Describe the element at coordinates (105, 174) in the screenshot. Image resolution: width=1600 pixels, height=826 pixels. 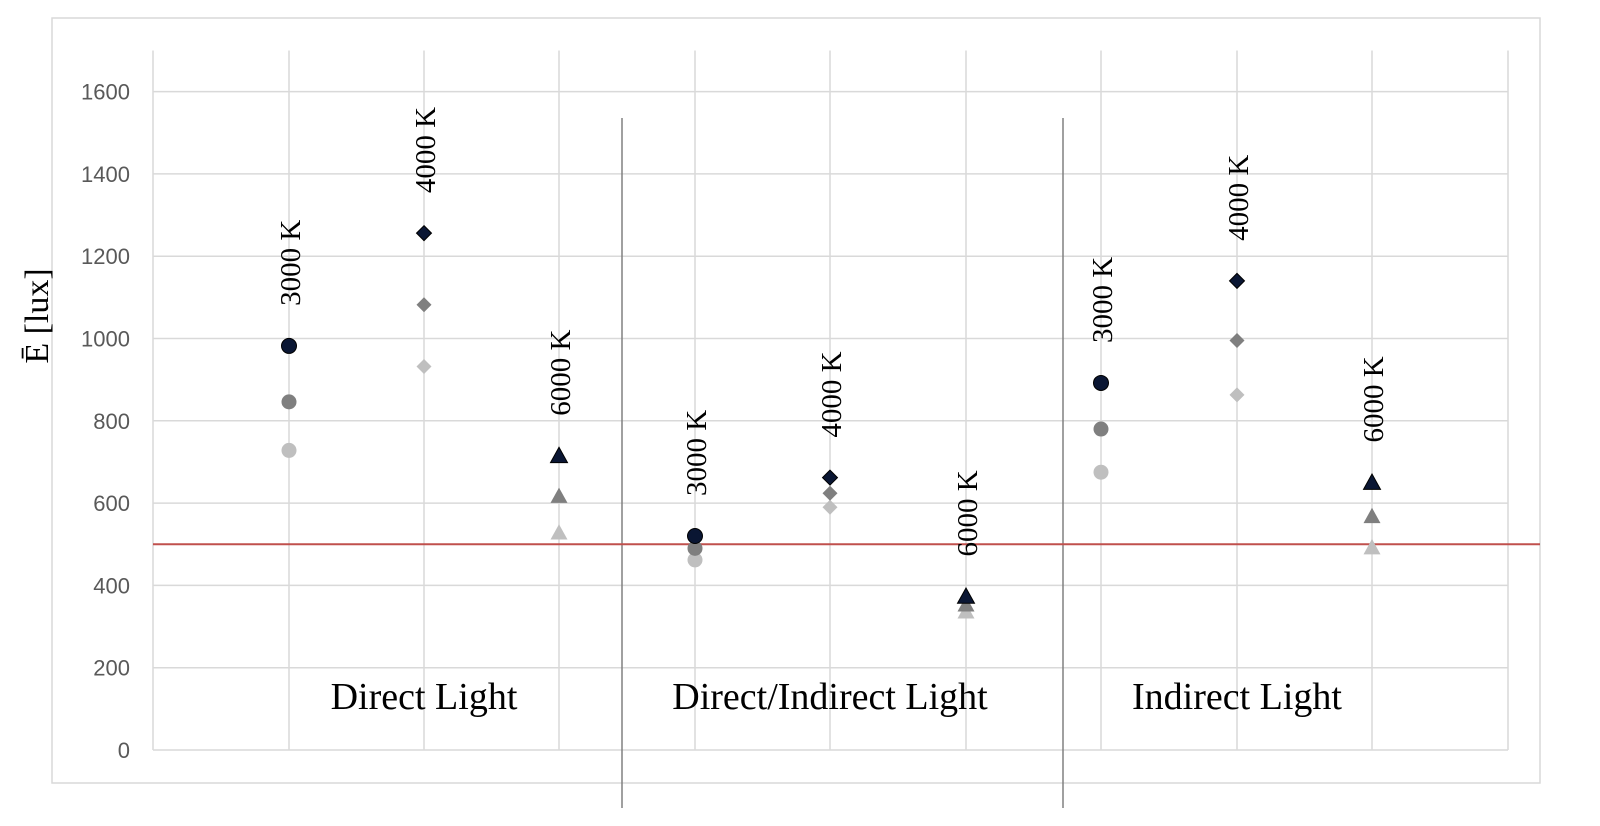
I see `y-tick-label: 1400` at that location.